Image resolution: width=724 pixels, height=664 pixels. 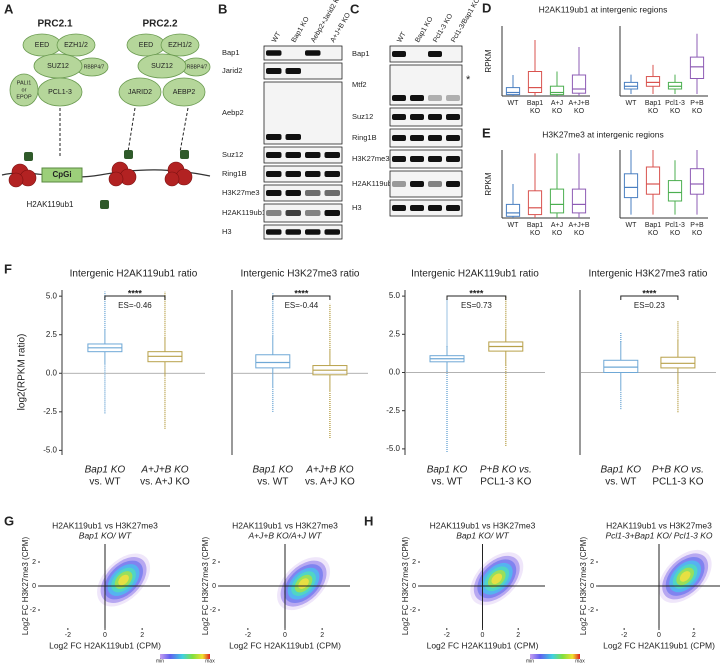 What do you see at coordinates (9, 520) in the screenshot?
I see `panel-label: G` at bounding box center [9, 520].